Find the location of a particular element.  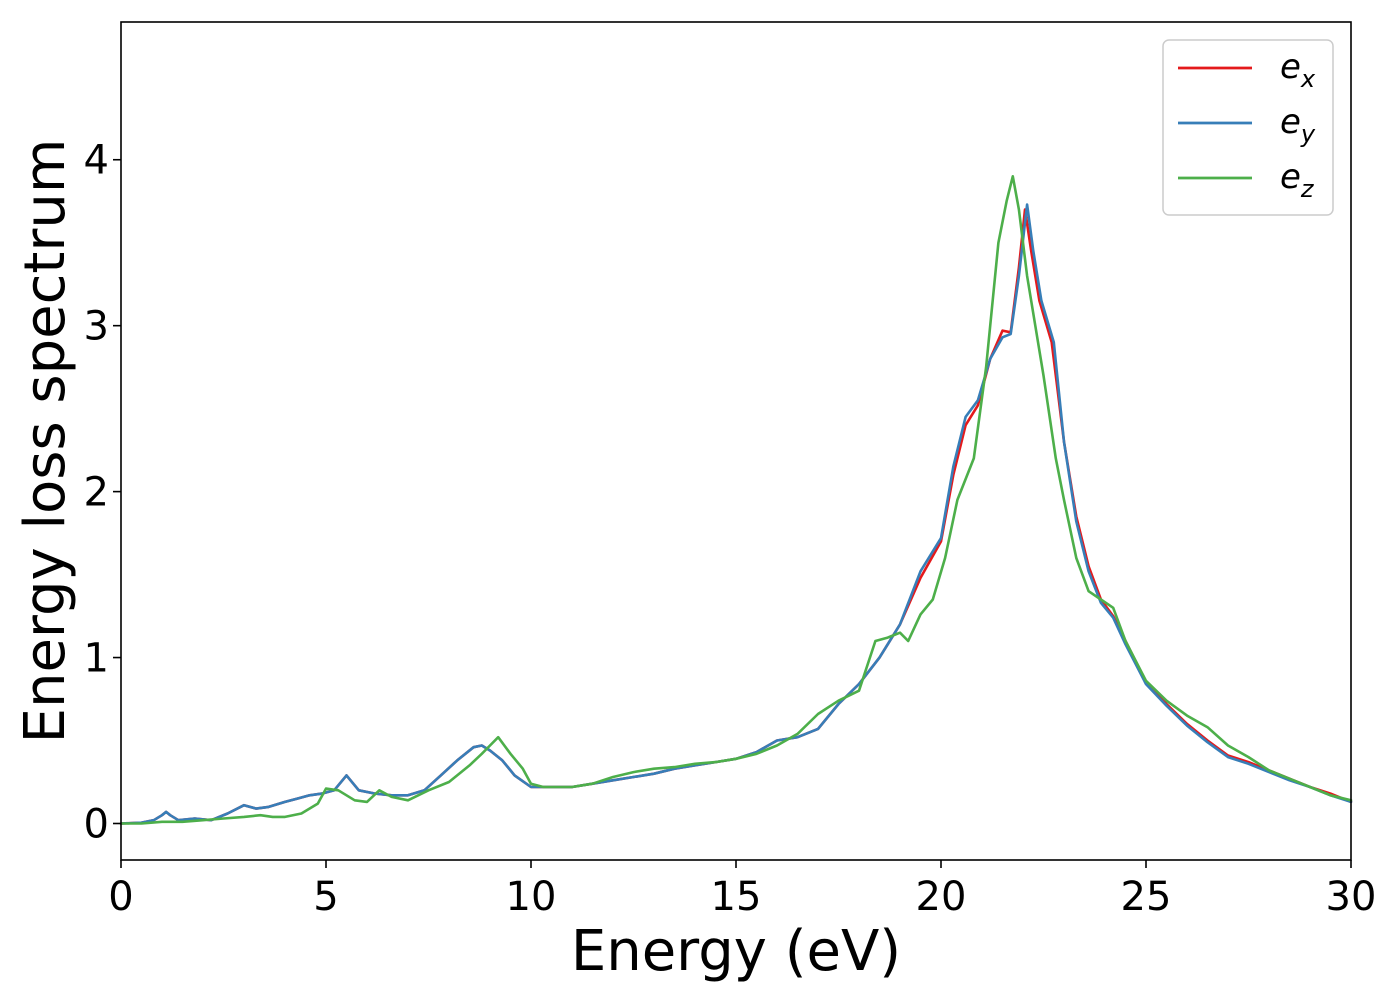

y-axis: 0 1 2 3 4 is located at coordinates (102, 492).